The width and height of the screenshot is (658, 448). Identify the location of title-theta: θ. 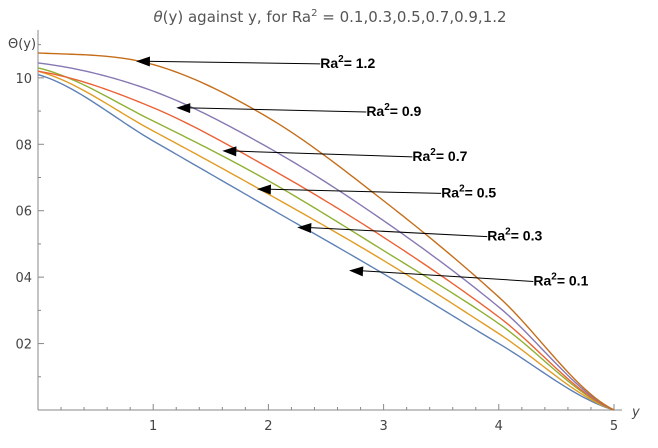
(157, 17).